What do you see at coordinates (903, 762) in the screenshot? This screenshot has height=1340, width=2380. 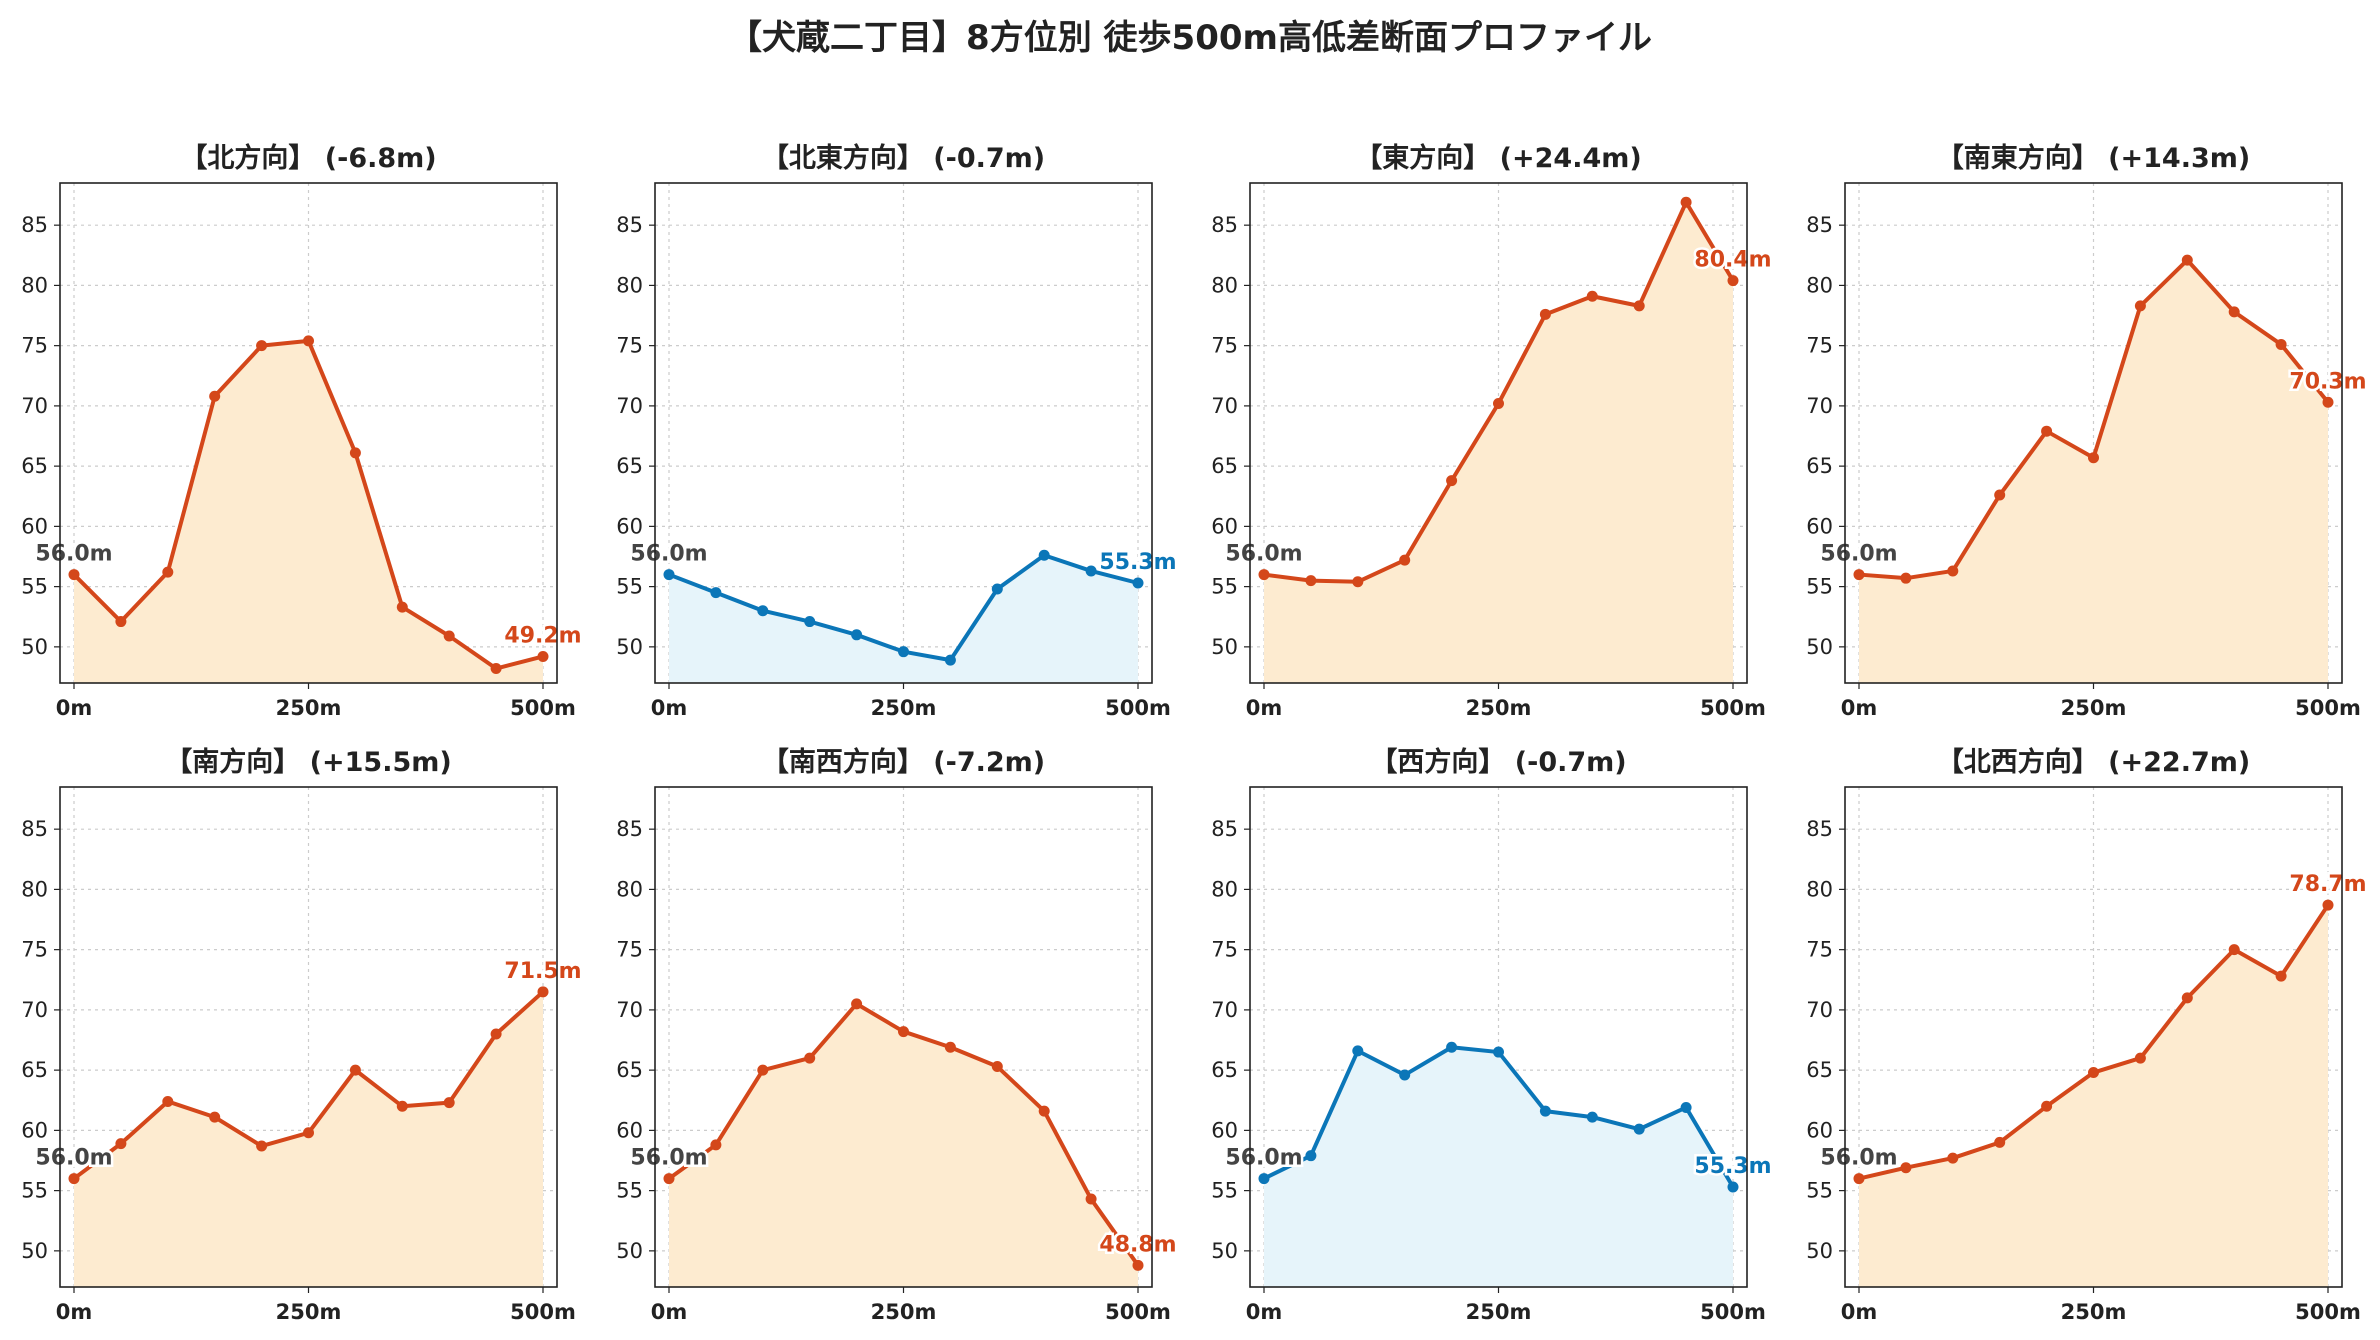 I see `chart-title: 【南西方向】 (-7.2m)` at bounding box center [903, 762].